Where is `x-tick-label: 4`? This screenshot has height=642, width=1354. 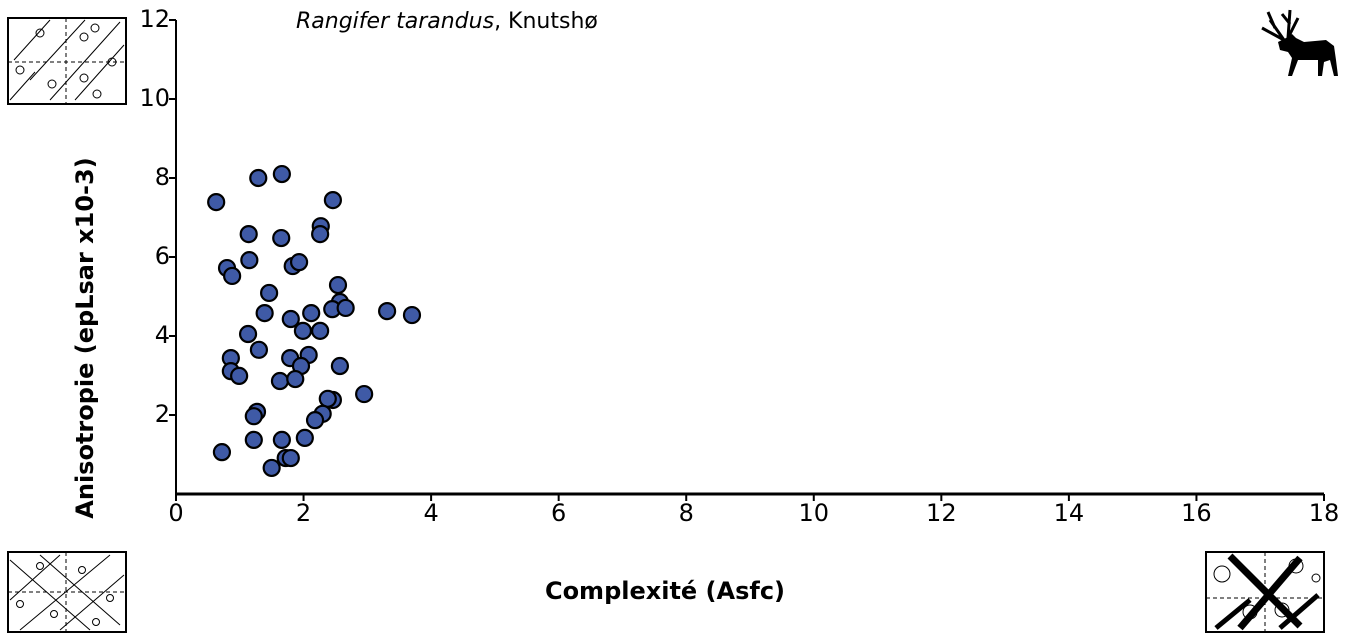
x-tick-label: 4 is located at coordinates (430, 513).